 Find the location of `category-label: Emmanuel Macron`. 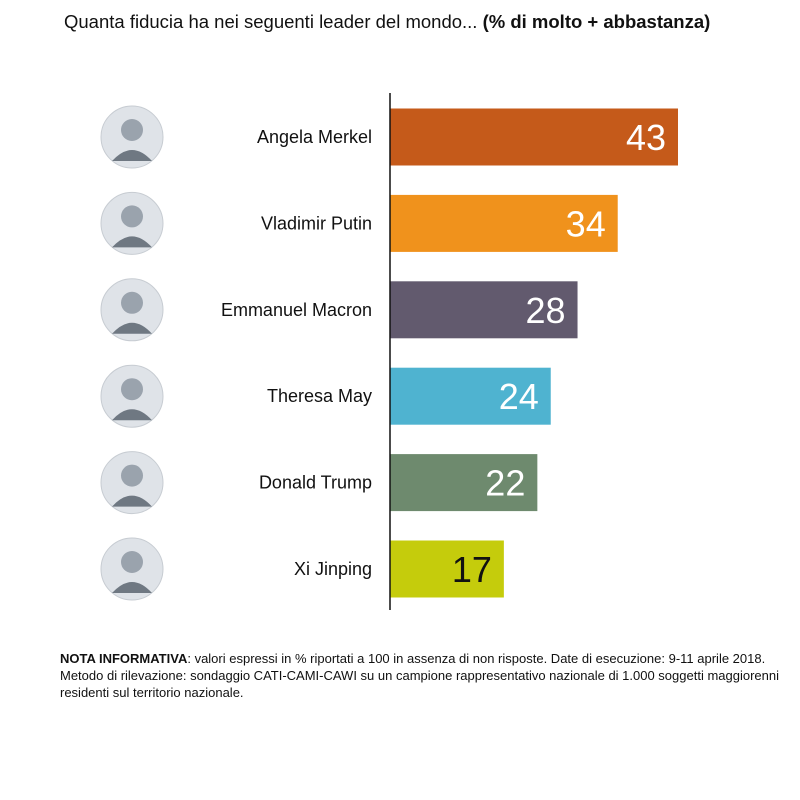

category-label: Emmanuel Macron is located at coordinates (296, 310).